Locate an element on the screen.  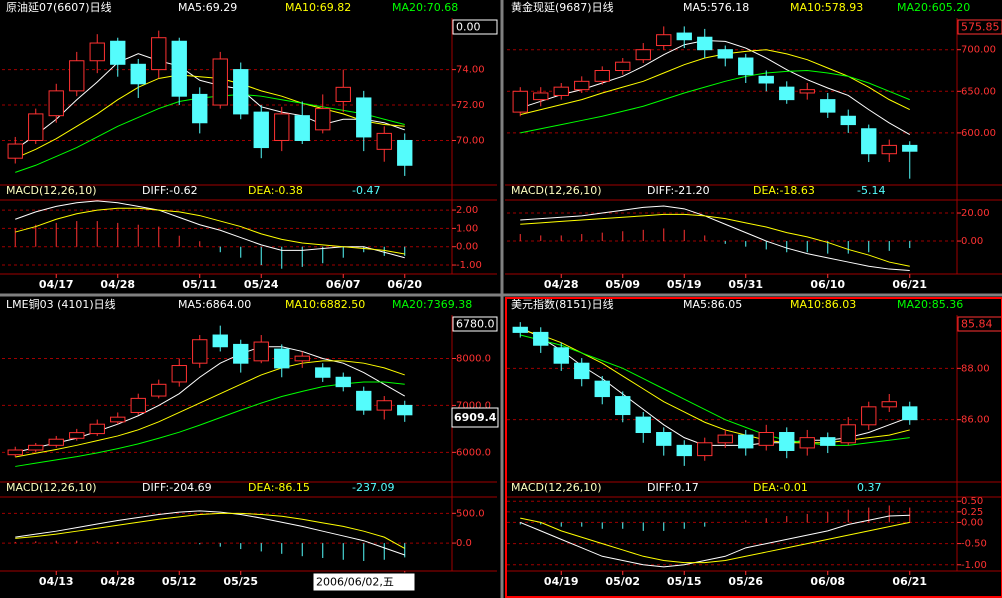
macd-value: -237.09 is located at coordinates (373, 487).